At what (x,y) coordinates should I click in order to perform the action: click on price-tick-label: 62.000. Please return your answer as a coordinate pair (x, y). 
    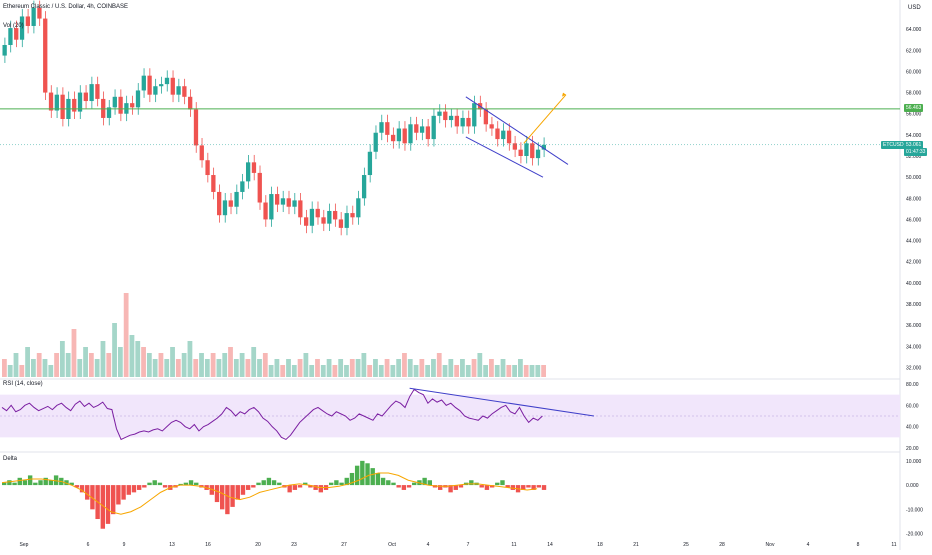
    Looking at the image, I should click on (914, 51).